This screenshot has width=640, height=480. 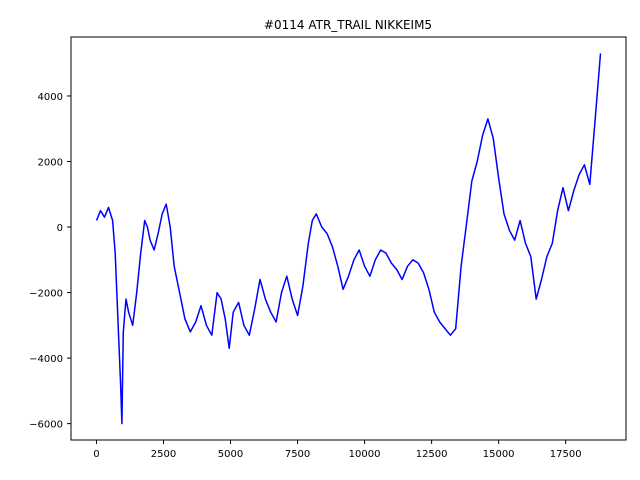 What do you see at coordinates (337, 450) in the screenshot?
I see `x-axis: 0 2500 5000 7500 10000 12500 15000 17500` at bounding box center [337, 450].